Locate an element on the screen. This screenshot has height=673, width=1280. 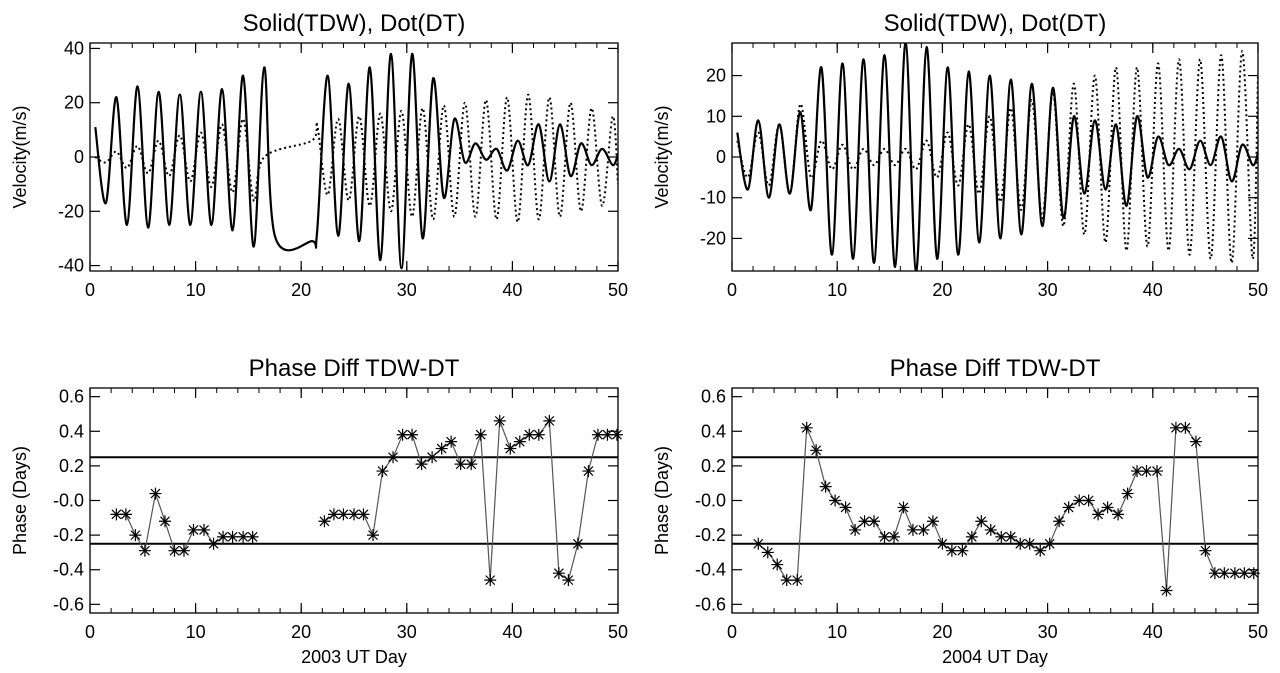
plot-frame is located at coordinates (354, 500).